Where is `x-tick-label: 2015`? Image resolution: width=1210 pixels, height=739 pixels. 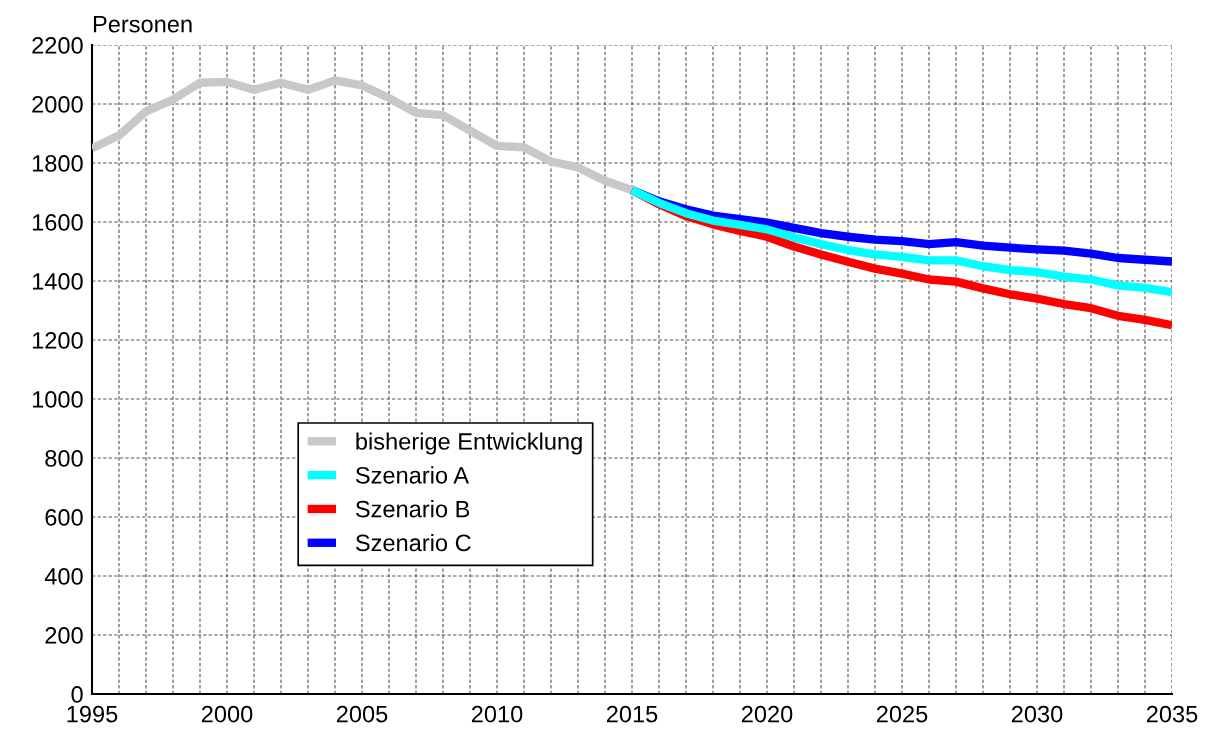 x-tick-label: 2015 is located at coordinates (632, 714).